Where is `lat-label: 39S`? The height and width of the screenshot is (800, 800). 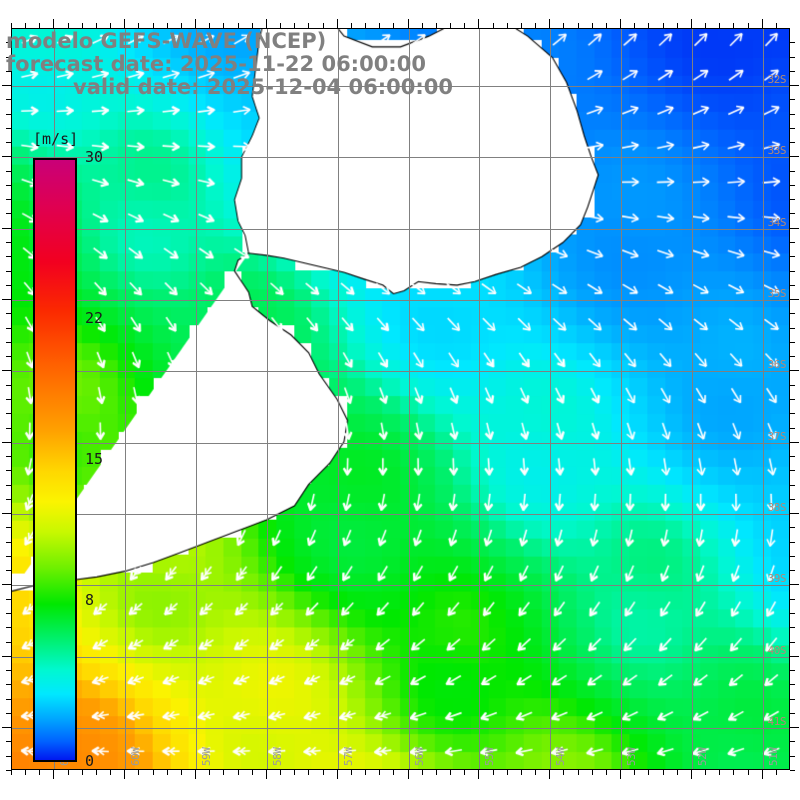 lat-label: 39S is located at coordinates (777, 578).